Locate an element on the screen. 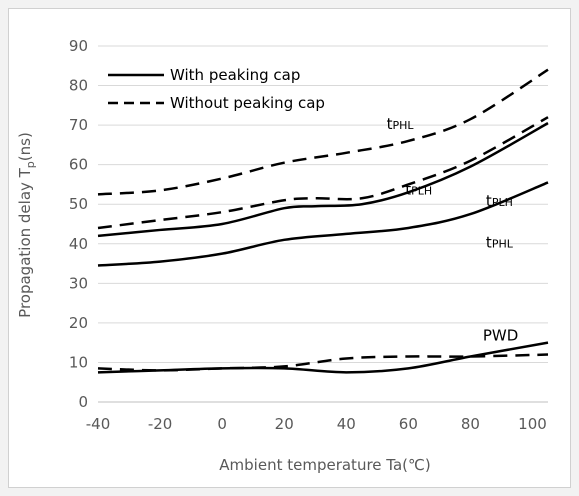  x-tick-label: 60 is located at coordinates (408, 424).